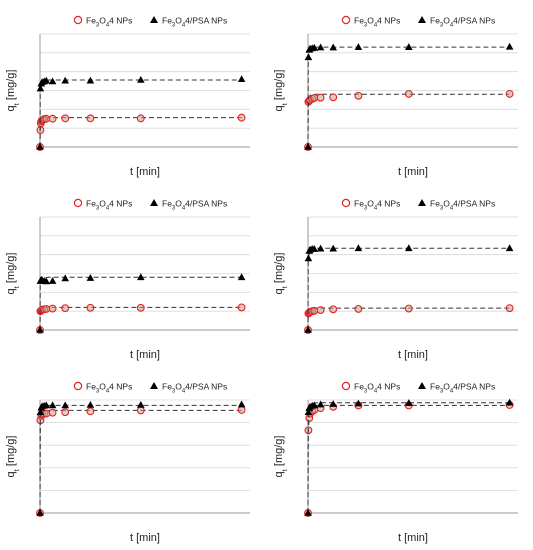 The width and height of the screenshot is (533, 550). I want to click on panel-b: t [min] qt [mg/g] Fe3O44 NPs Fe3O44/PSA NPs, so click(395, 96).